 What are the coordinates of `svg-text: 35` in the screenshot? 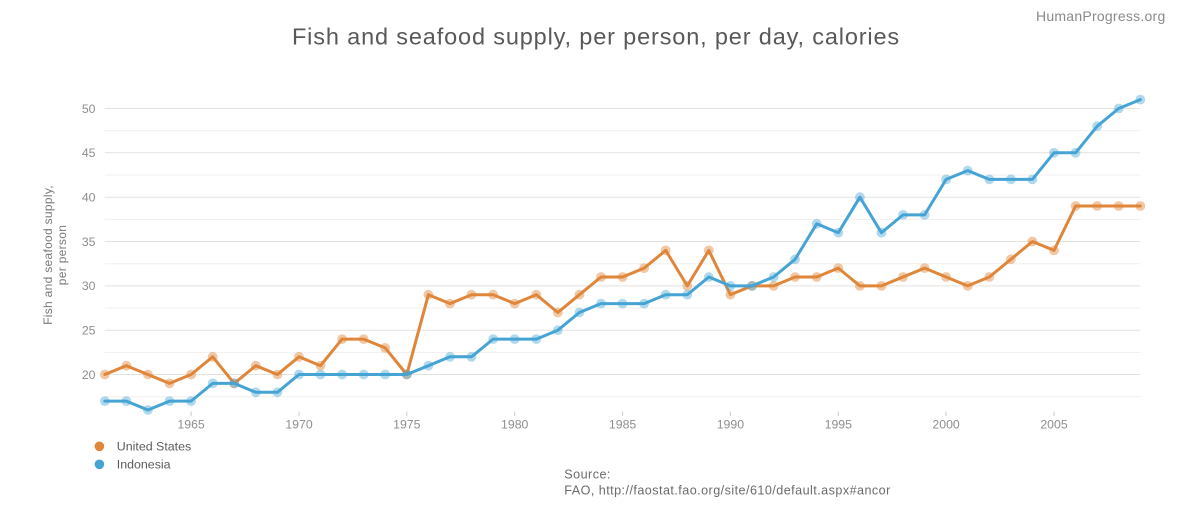 It's located at (89, 242).